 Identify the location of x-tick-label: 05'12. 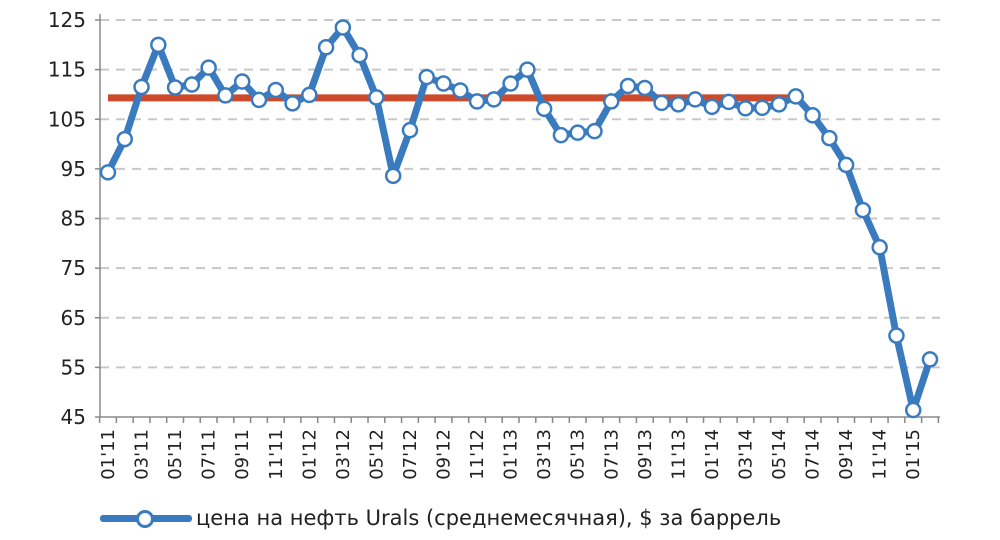
(376, 454).